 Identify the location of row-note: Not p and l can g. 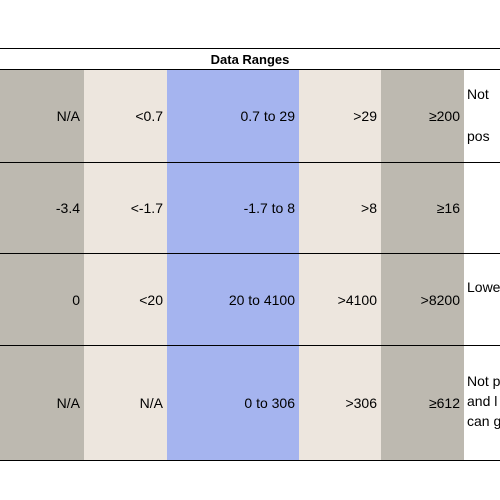
(482, 403).